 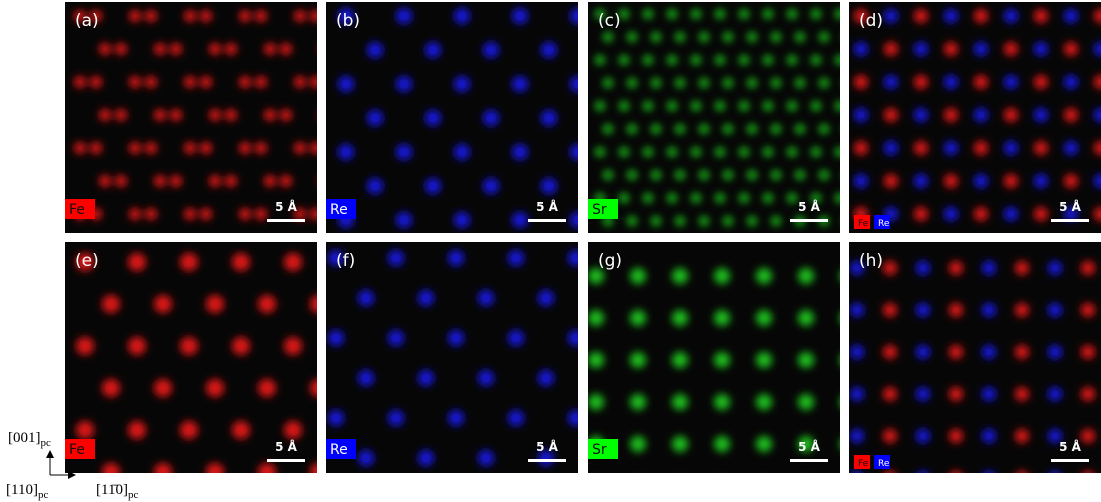 What do you see at coordinates (87, 21) in the screenshot?
I see `panel-label: (a)` at bounding box center [87, 21].